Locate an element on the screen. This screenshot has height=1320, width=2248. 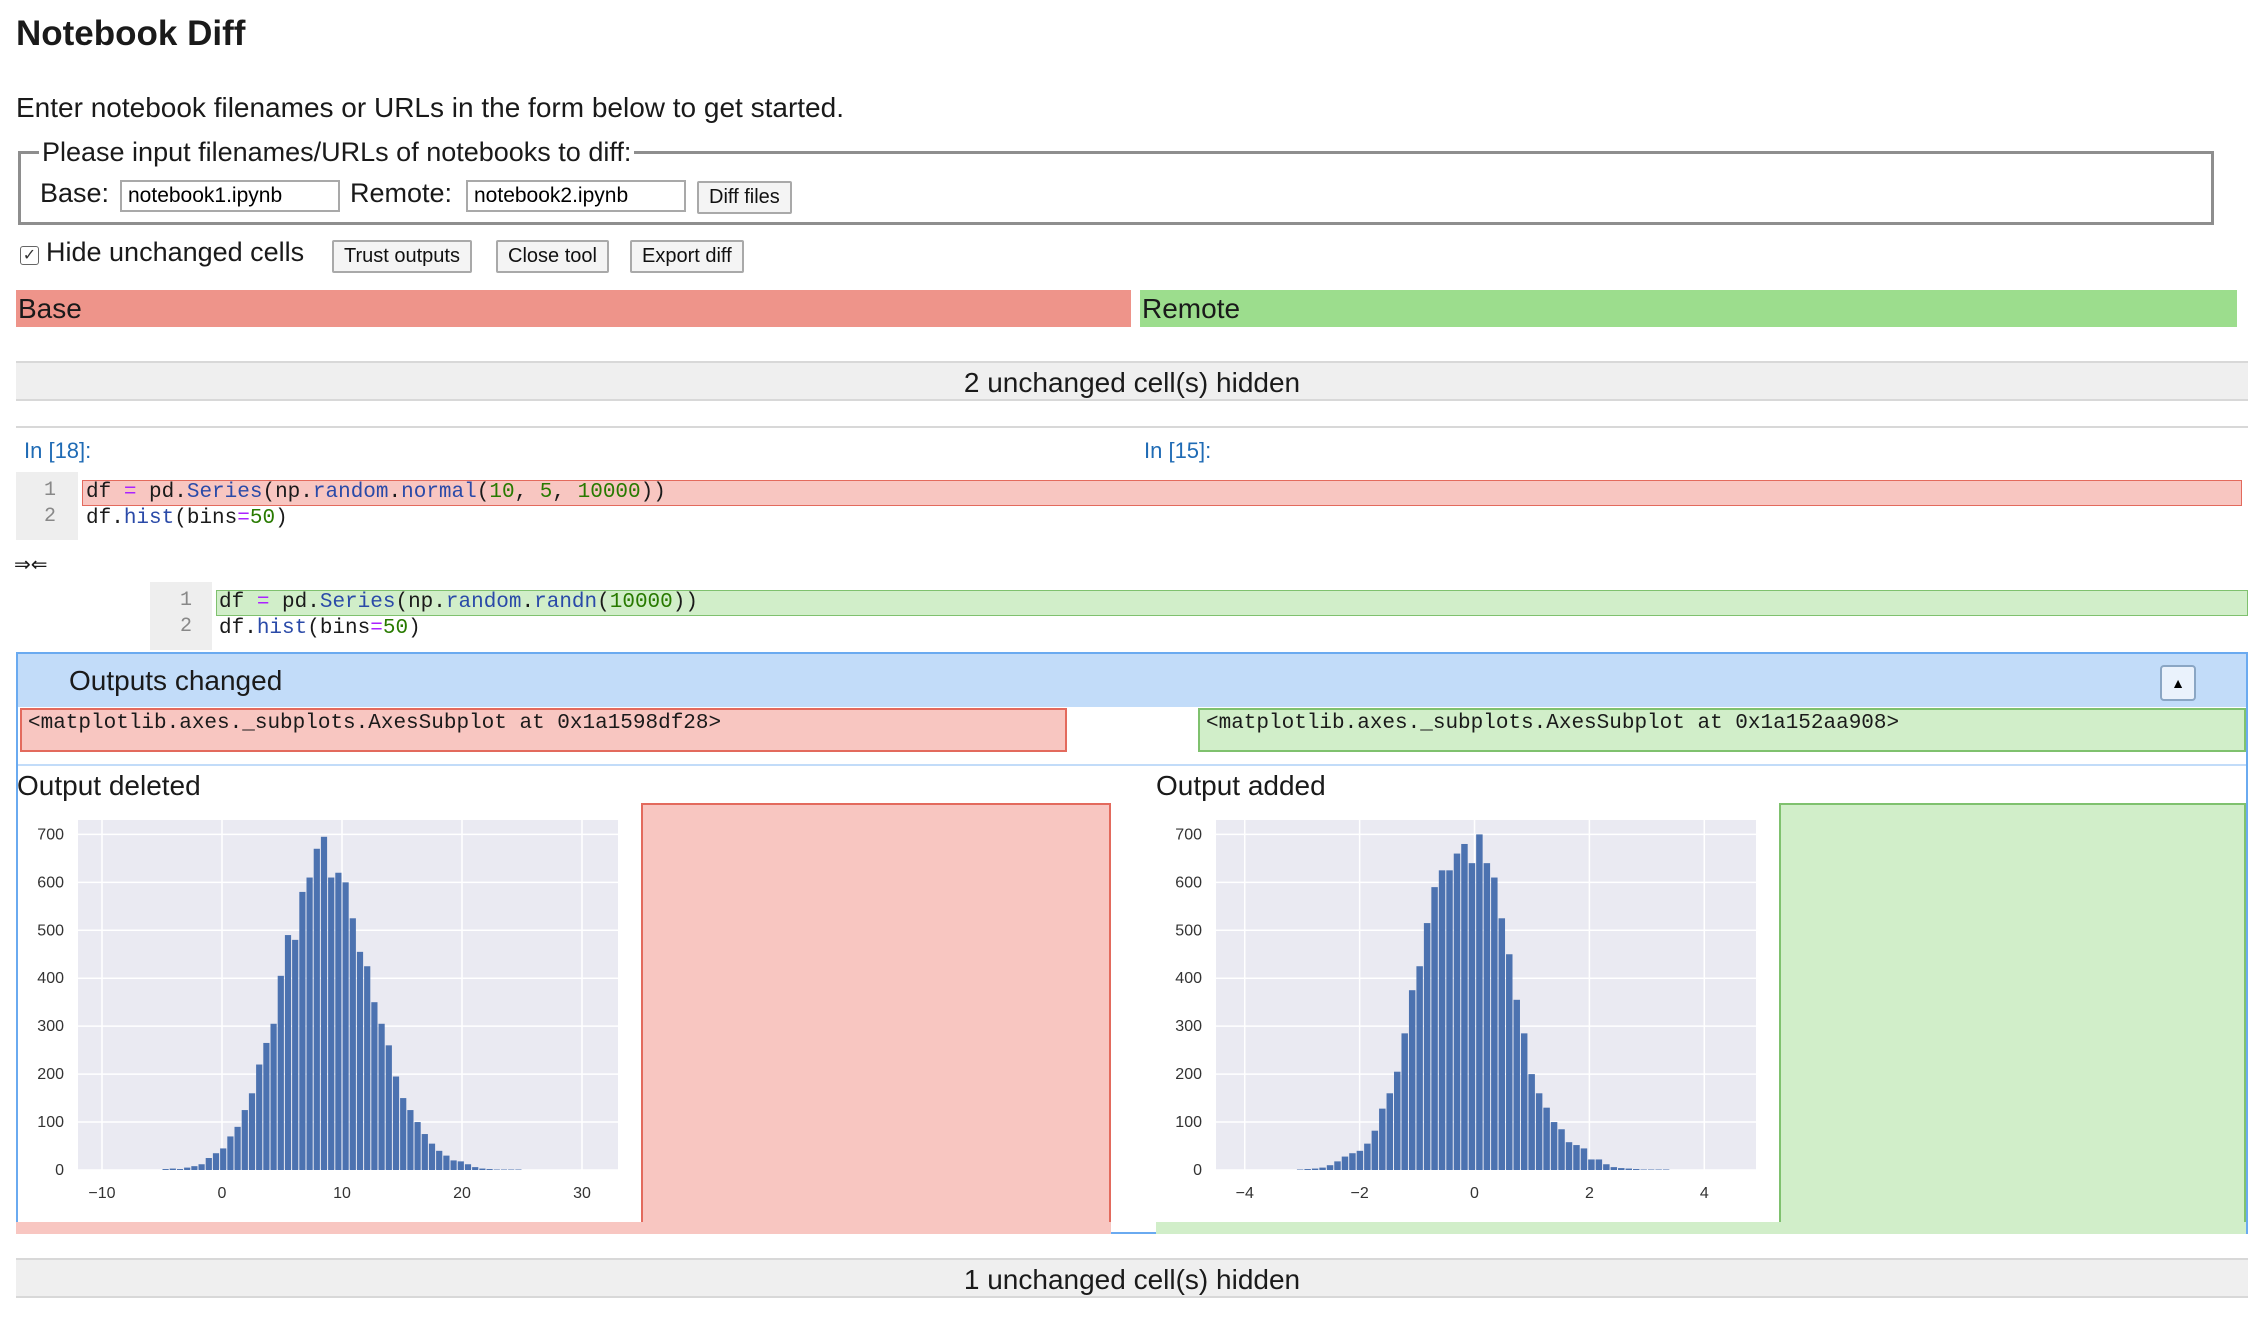
added-histogram-chart: −4 −2 0 2 4 0 100 200 300 400 500 600 700 is located at coordinates (1467, 1014).